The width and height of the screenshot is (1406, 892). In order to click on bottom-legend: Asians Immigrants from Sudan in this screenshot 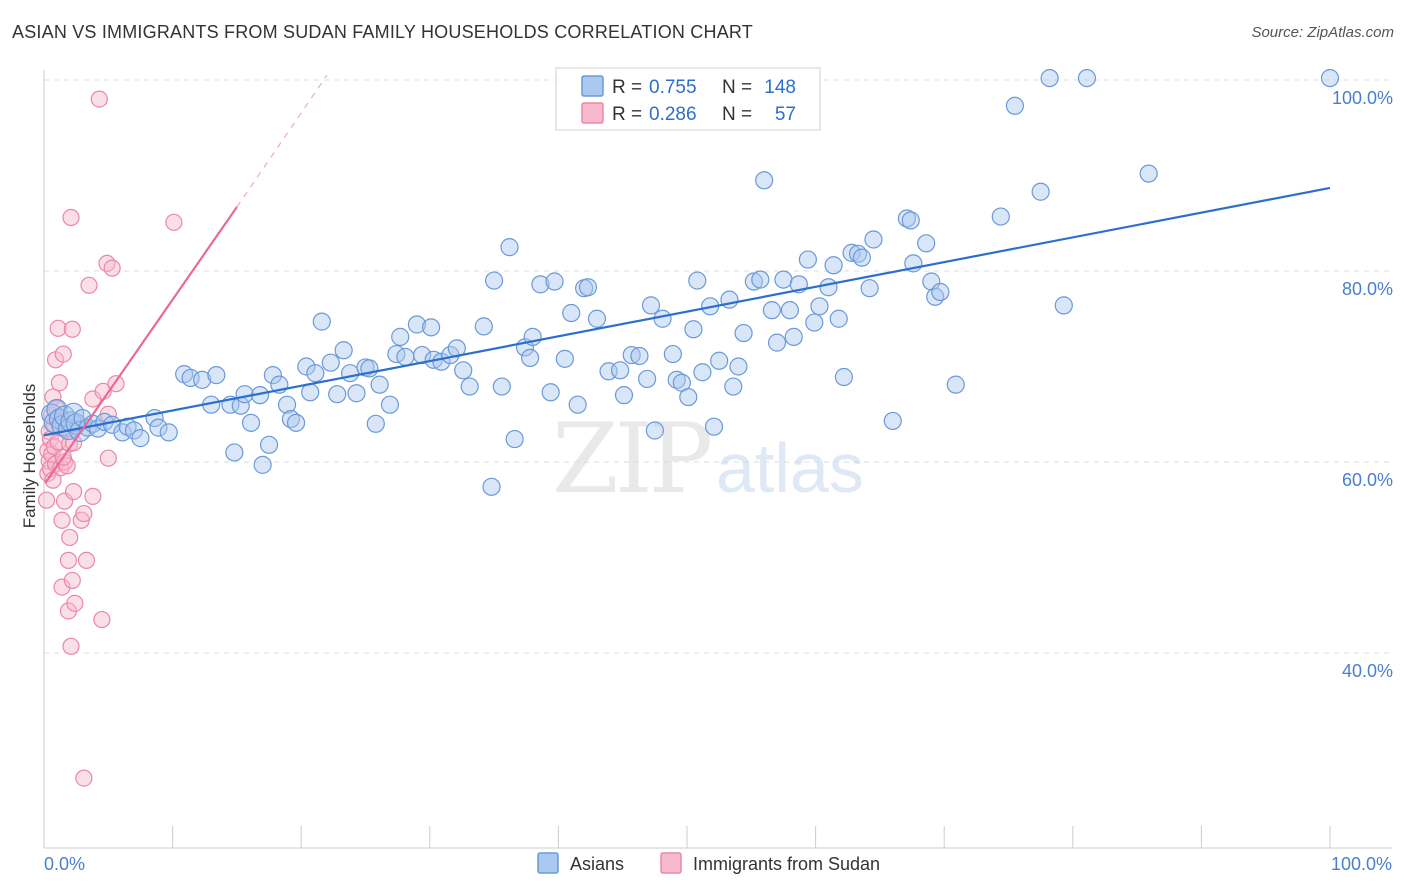, I will do `click(708, 863)`.